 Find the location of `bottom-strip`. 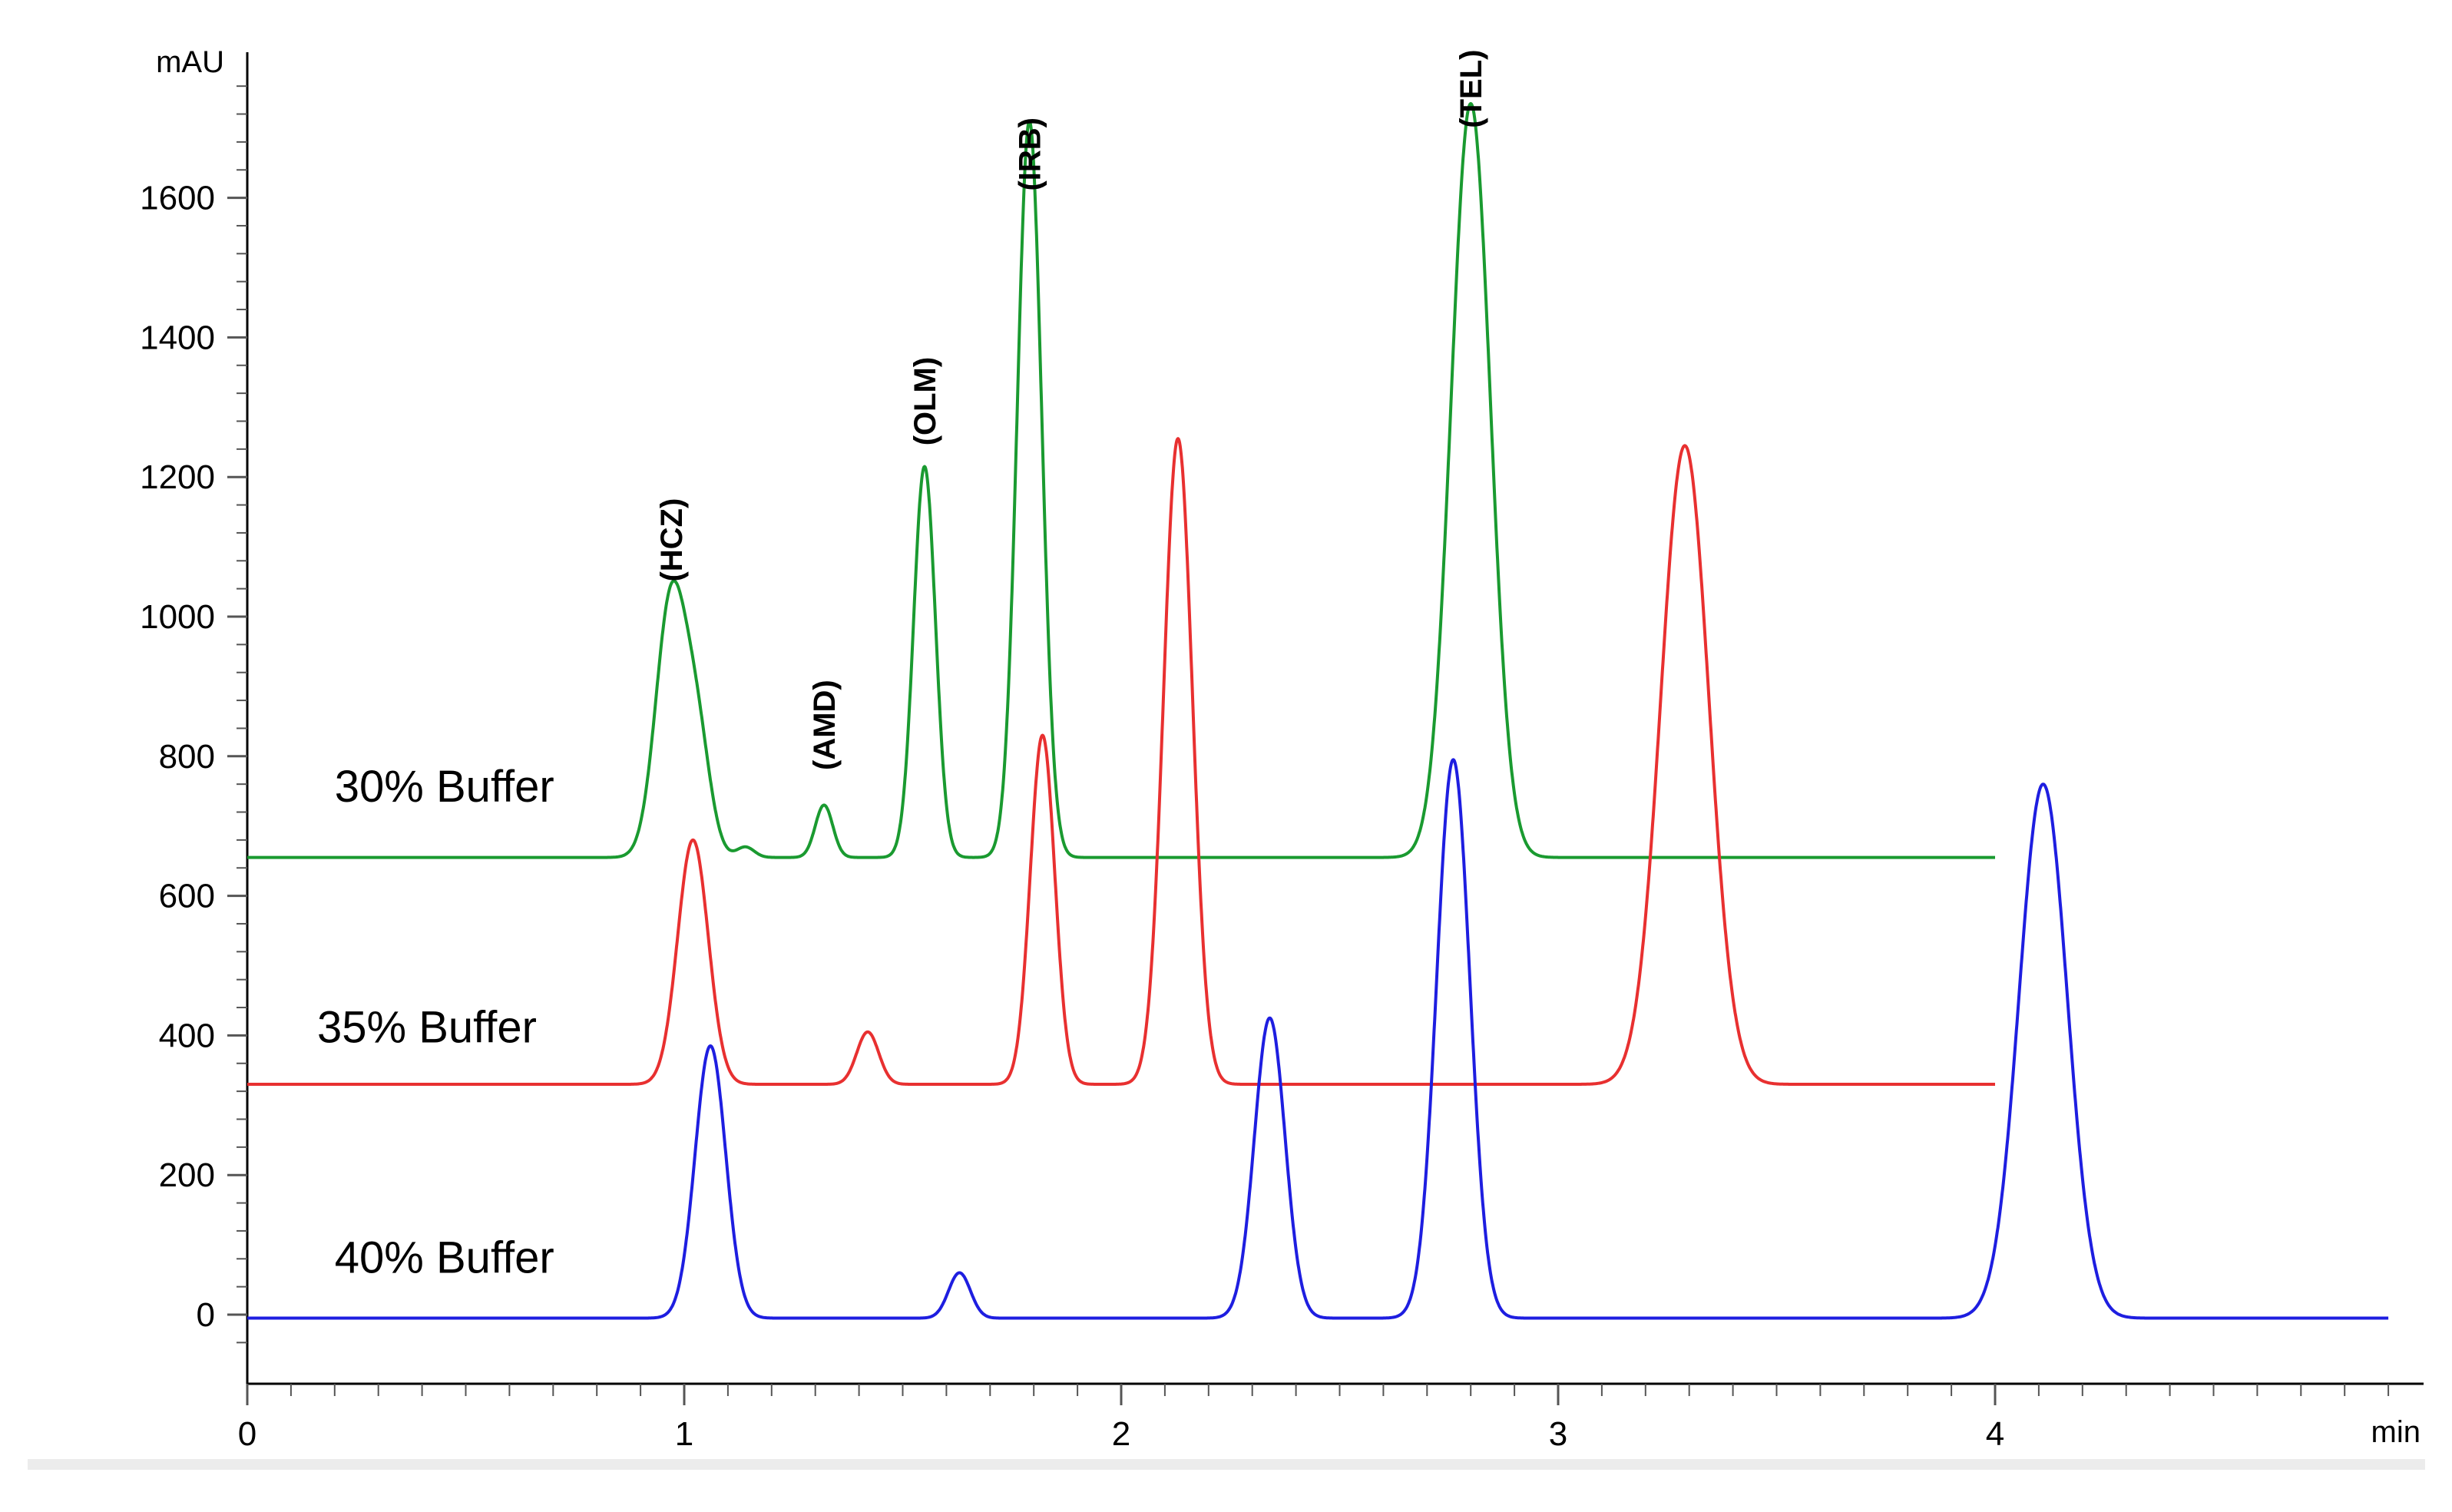

bottom-strip is located at coordinates (1226, 1464).